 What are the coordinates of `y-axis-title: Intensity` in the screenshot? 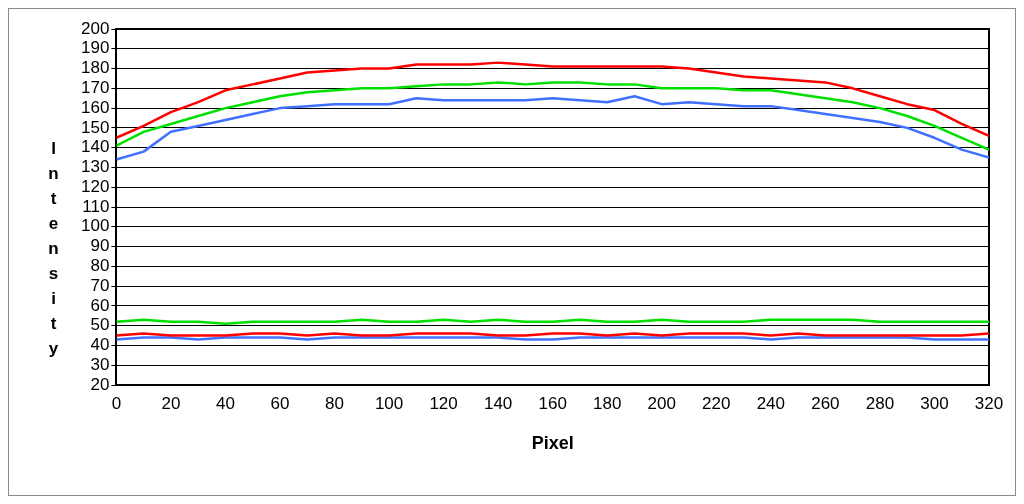 It's located at (53, 251).